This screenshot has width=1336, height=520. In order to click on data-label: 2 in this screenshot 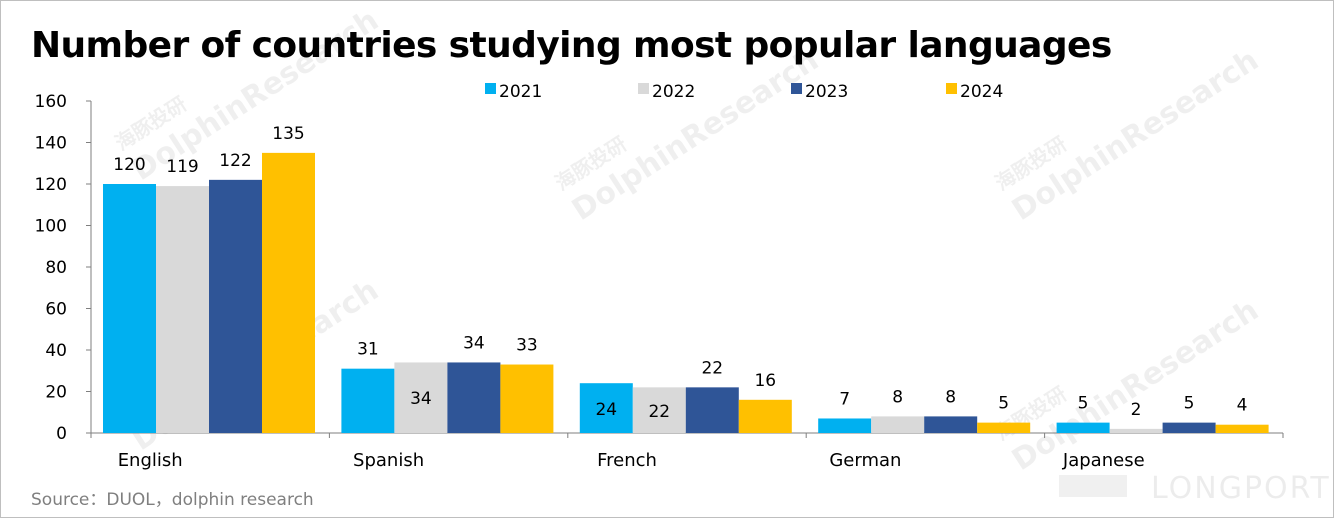, I will do `click(1136, 410)`.